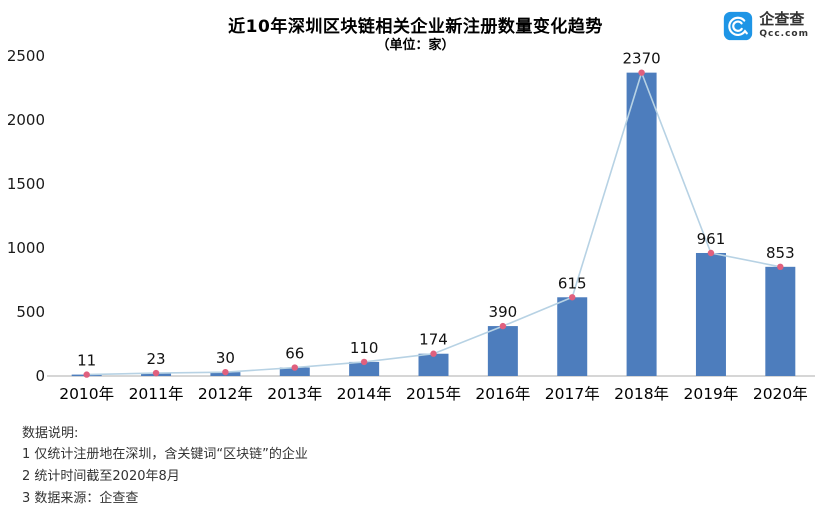 The width and height of the screenshot is (831, 522). What do you see at coordinates (502, 394) in the screenshot?
I see `x-axis-label: 2016年` at bounding box center [502, 394].